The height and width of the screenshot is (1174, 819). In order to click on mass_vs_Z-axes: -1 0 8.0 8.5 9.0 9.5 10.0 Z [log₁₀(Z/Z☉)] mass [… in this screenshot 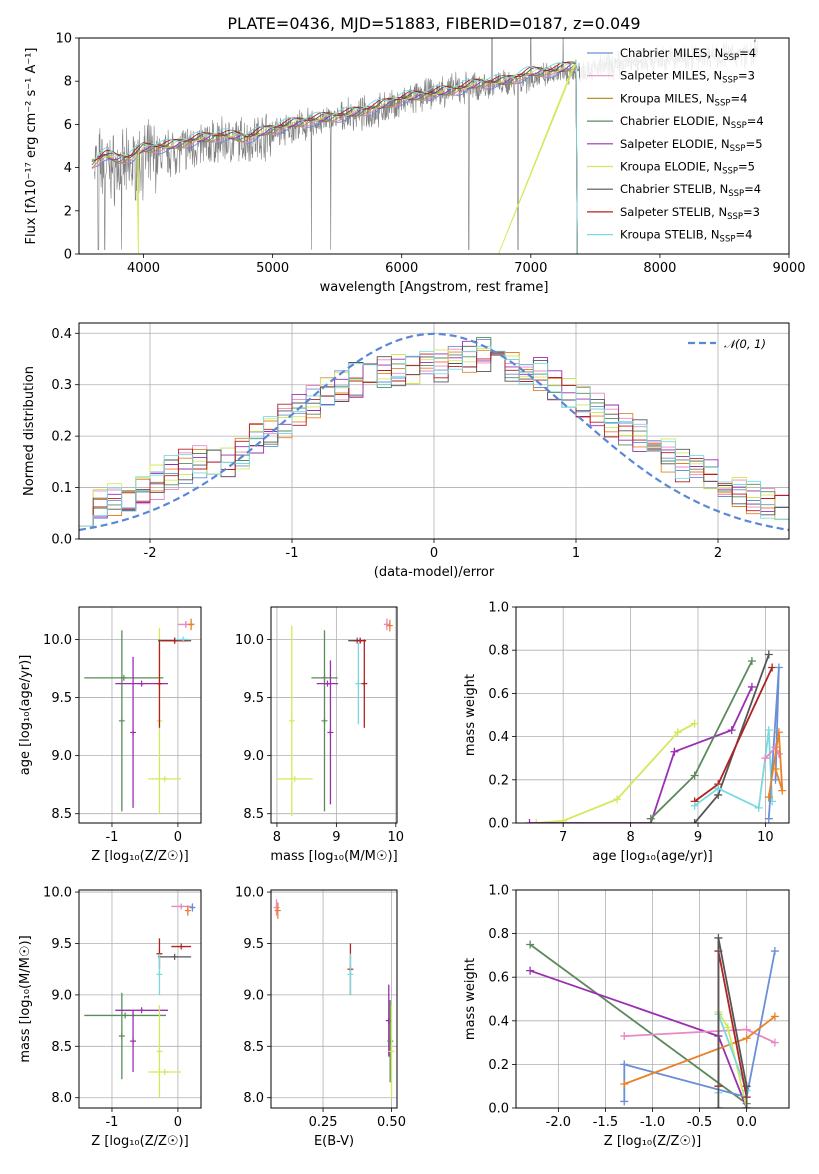, I will do `click(109, 1017)`.